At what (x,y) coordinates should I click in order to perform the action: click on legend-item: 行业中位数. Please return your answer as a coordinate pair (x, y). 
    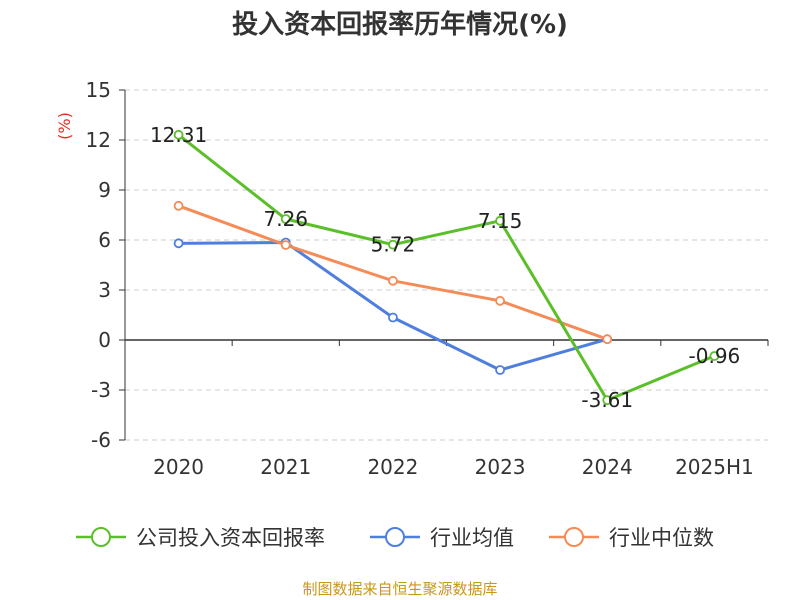
    Looking at the image, I should click on (631, 538).